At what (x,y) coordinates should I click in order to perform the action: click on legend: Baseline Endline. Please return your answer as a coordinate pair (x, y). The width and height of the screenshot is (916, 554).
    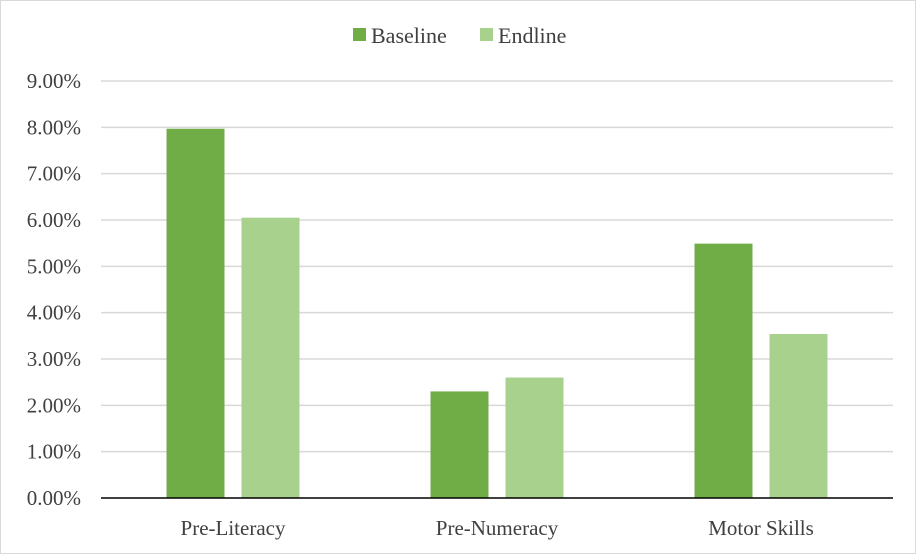
    Looking at the image, I should click on (459, 35).